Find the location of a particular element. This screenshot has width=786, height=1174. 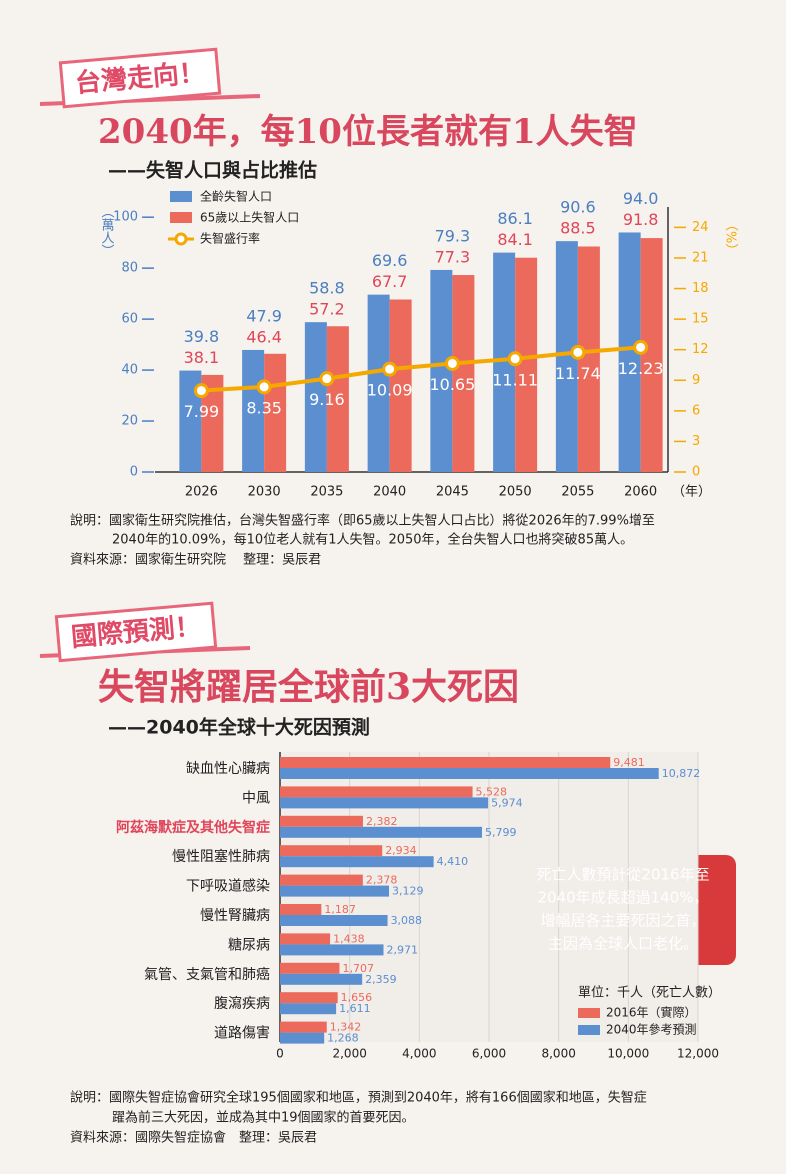

y2-tick-label: 24 is located at coordinates (700, 227).